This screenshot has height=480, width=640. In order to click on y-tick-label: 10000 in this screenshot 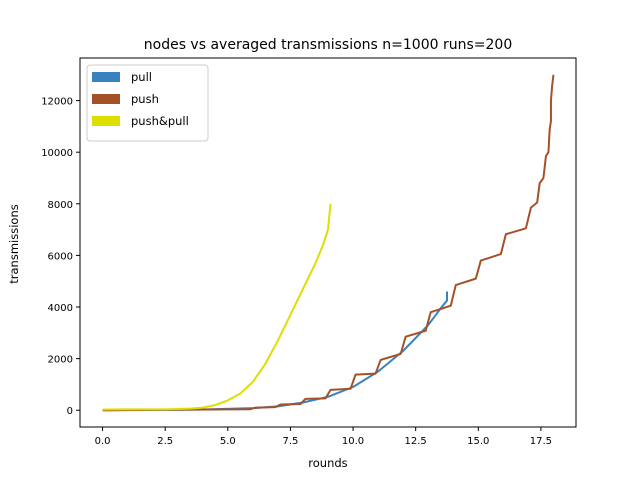, I will do `click(57, 153)`.